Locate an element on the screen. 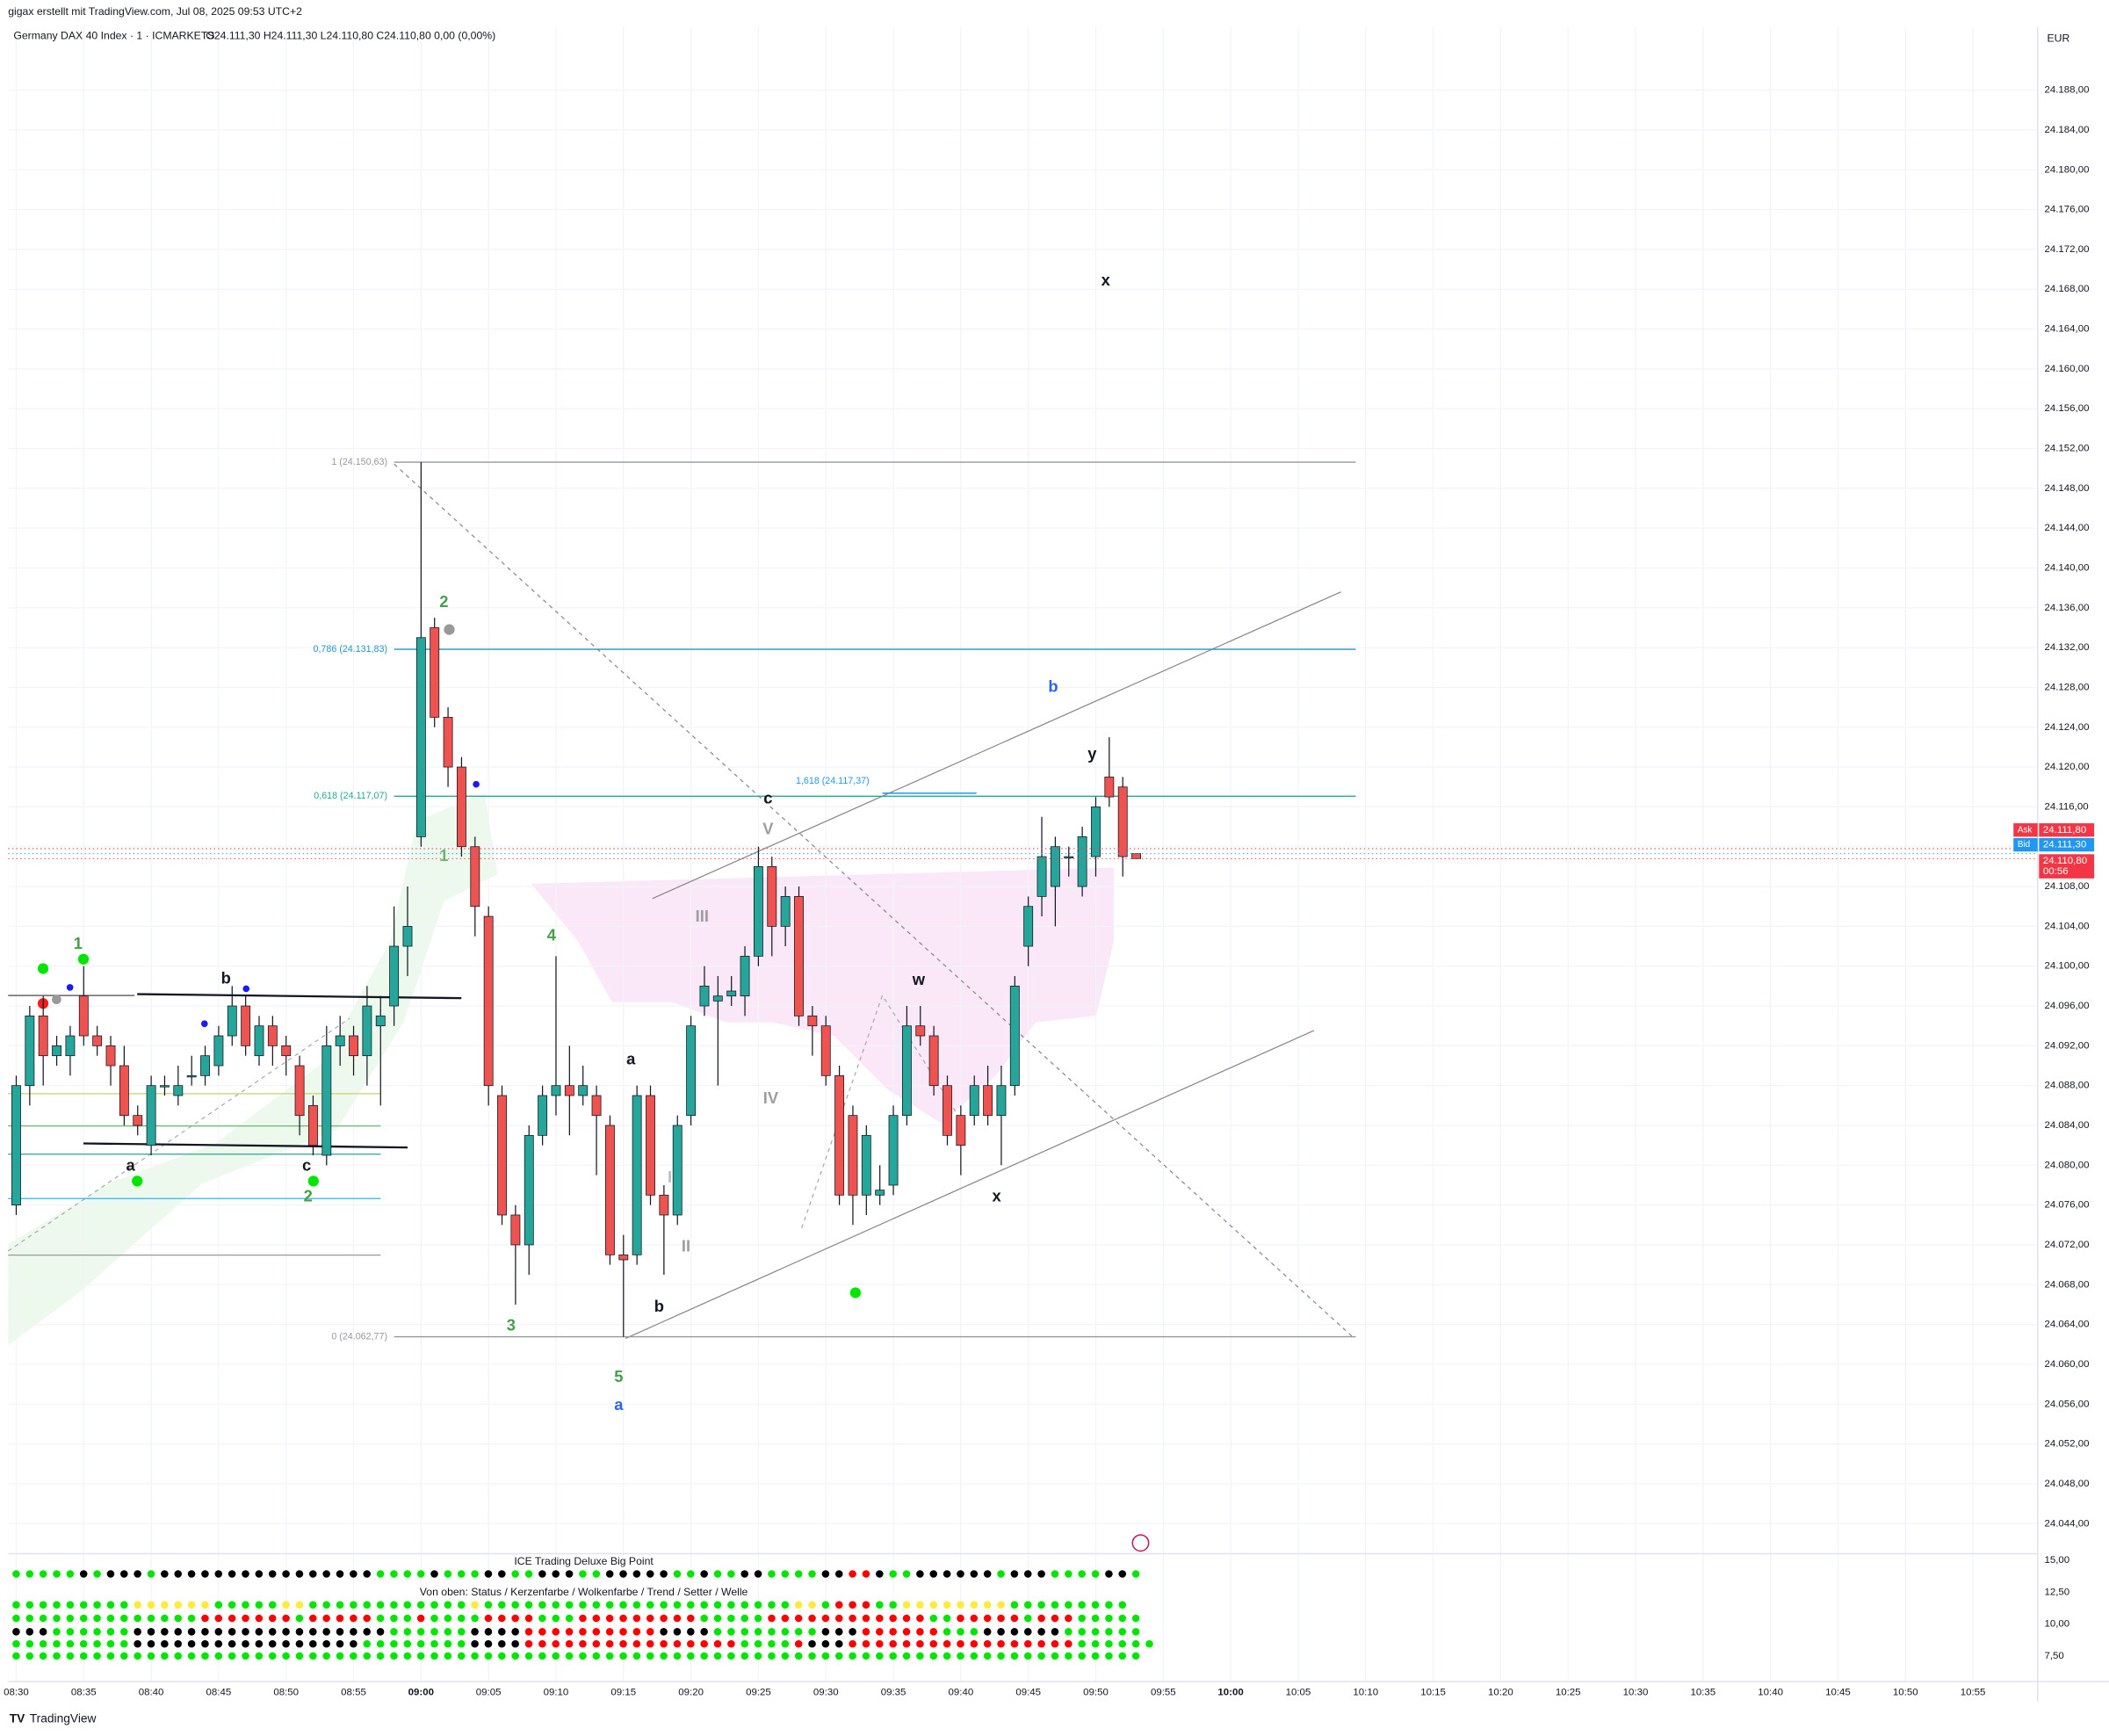  price-tag-value: 24.111,80 is located at coordinates (2064, 830).